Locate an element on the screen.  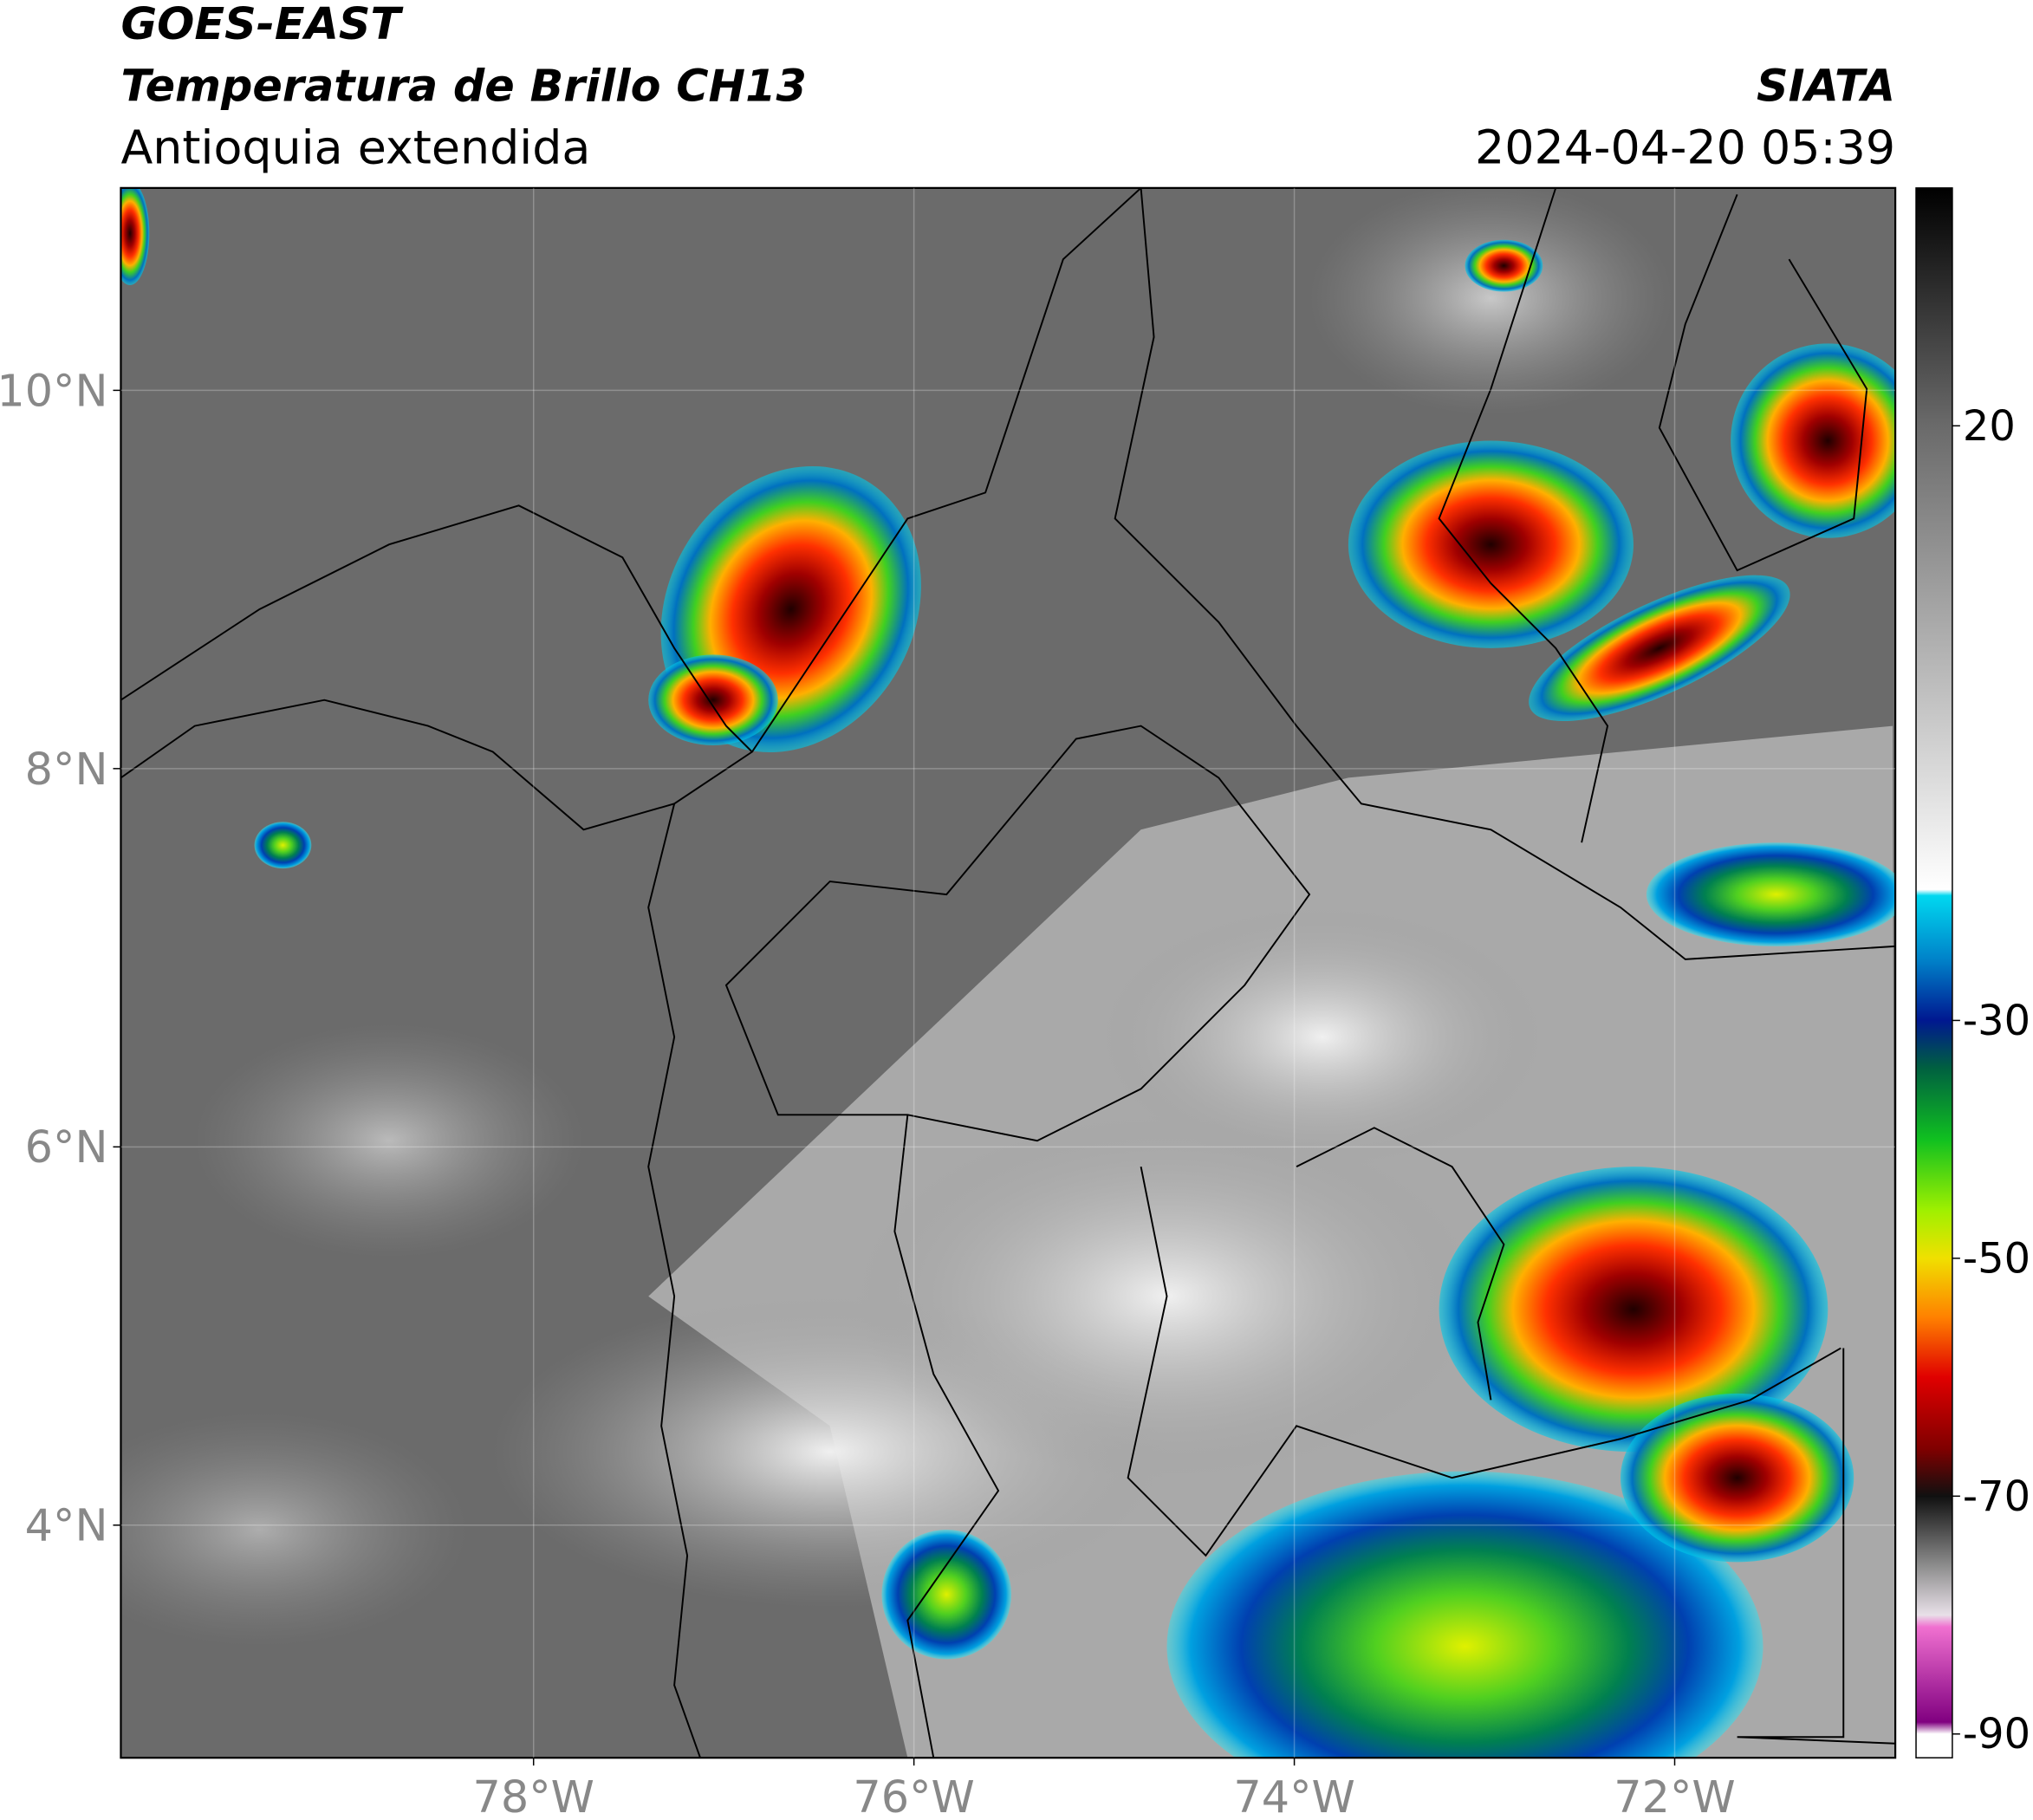
region: Antioquia extendida is located at coordinates (355, 147).